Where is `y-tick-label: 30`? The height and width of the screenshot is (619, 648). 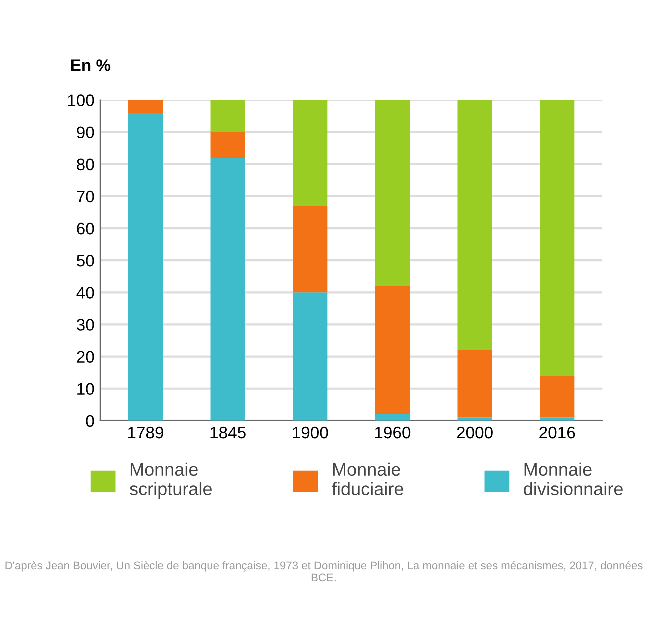 y-tick-label: 30 is located at coordinates (85, 325).